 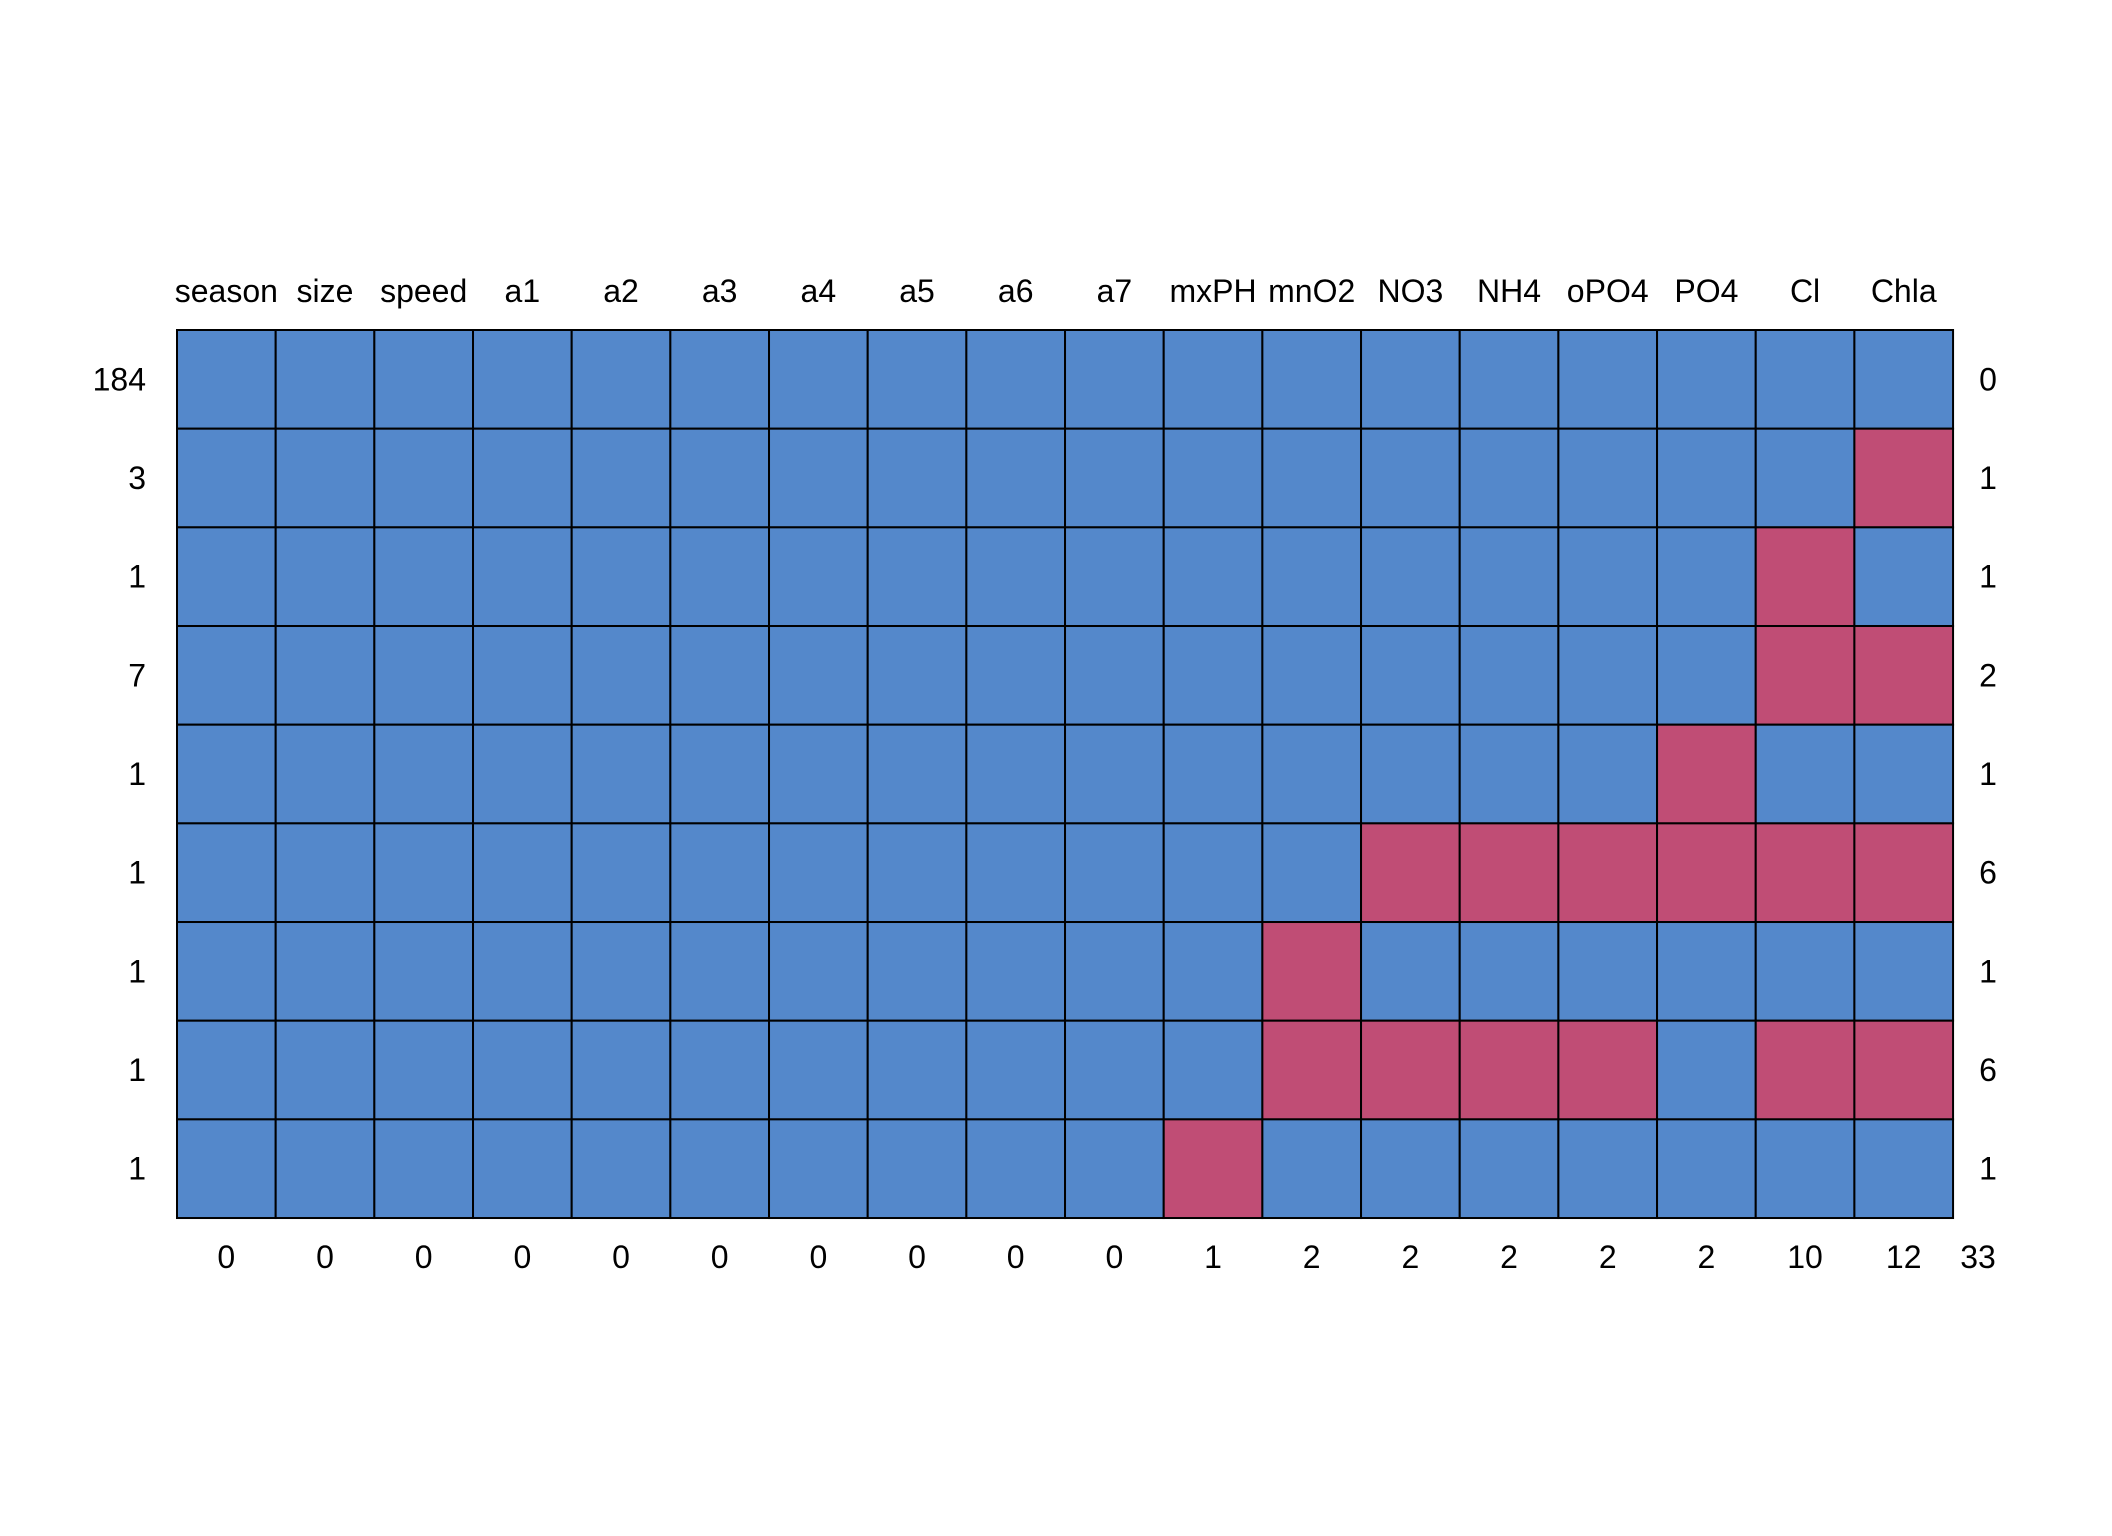 What do you see at coordinates (1988, 773) in the screenshot?
I see `row-missing-total-labels: 0 1 1 2 1 6 1 6 1` at bounding box center [1988, 773].